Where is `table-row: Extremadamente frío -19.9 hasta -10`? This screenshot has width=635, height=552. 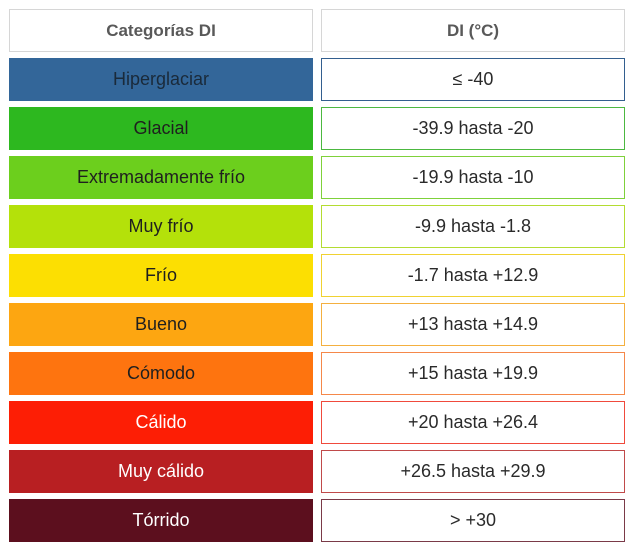
table-row: Extremadamente frío -19.9 hasta -10 is located at coordinates (317, 177).